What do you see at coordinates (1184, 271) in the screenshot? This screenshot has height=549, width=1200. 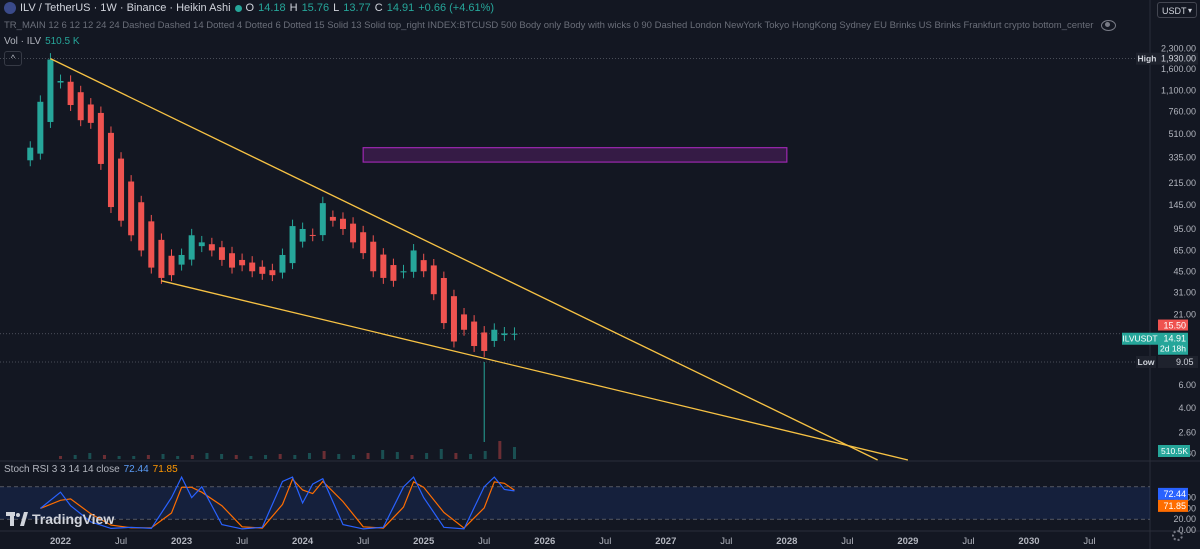 I see `price-tick: 45.00` at bounding box center [1184, 271].